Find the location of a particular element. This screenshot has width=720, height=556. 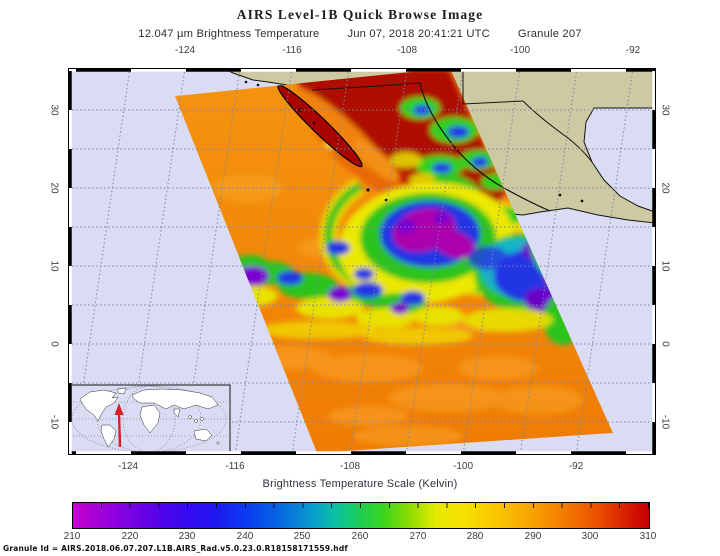

axis-label-bottom: -92 is located at coordinates (576, 466).